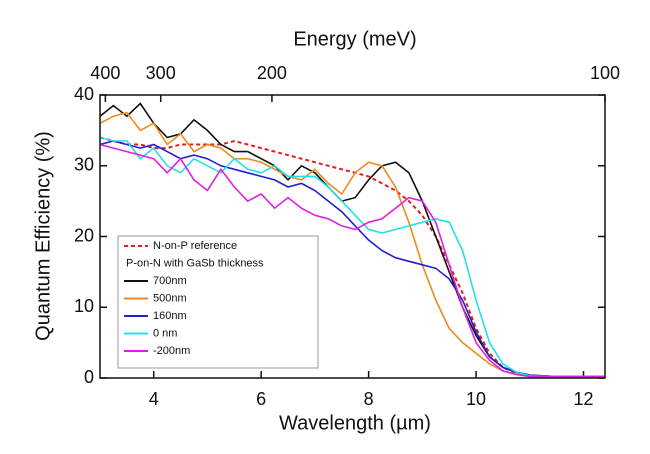 This screenshot has height=454, width=650. What do you see at coordinates (195, 263) in the screenshot?
I see `legend-title: P-on-N with GaSb thickness` at bounding box center [195, 263].